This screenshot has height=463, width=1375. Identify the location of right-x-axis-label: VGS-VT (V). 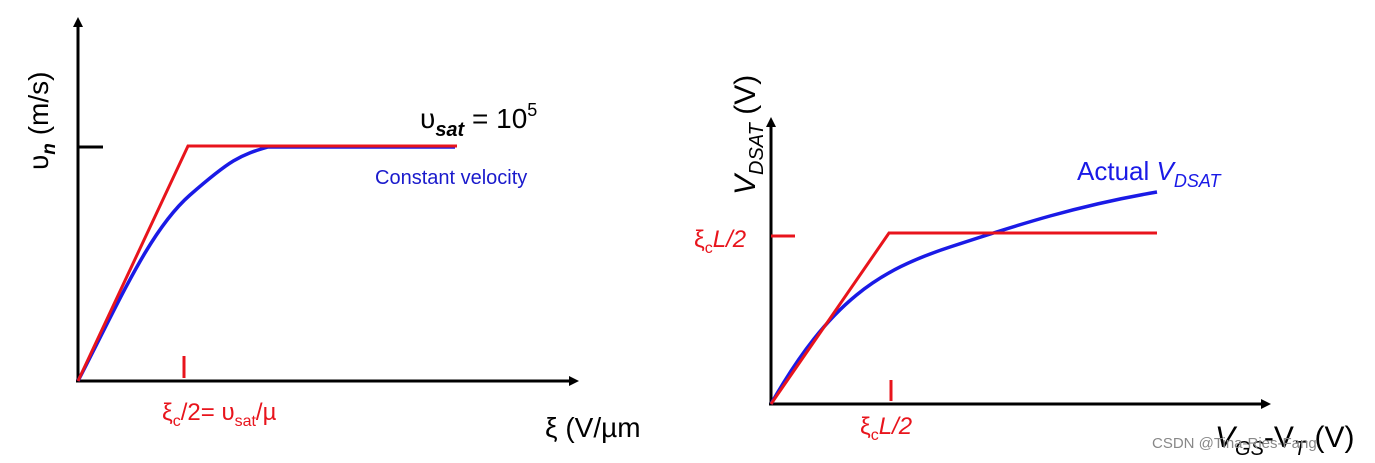
(1284, 440).